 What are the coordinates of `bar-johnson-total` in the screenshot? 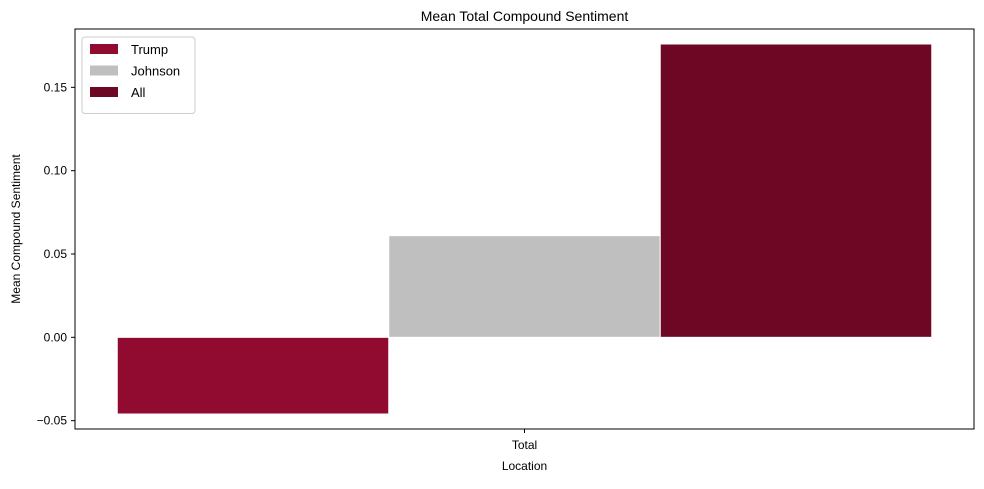 It's located at (524, 286).